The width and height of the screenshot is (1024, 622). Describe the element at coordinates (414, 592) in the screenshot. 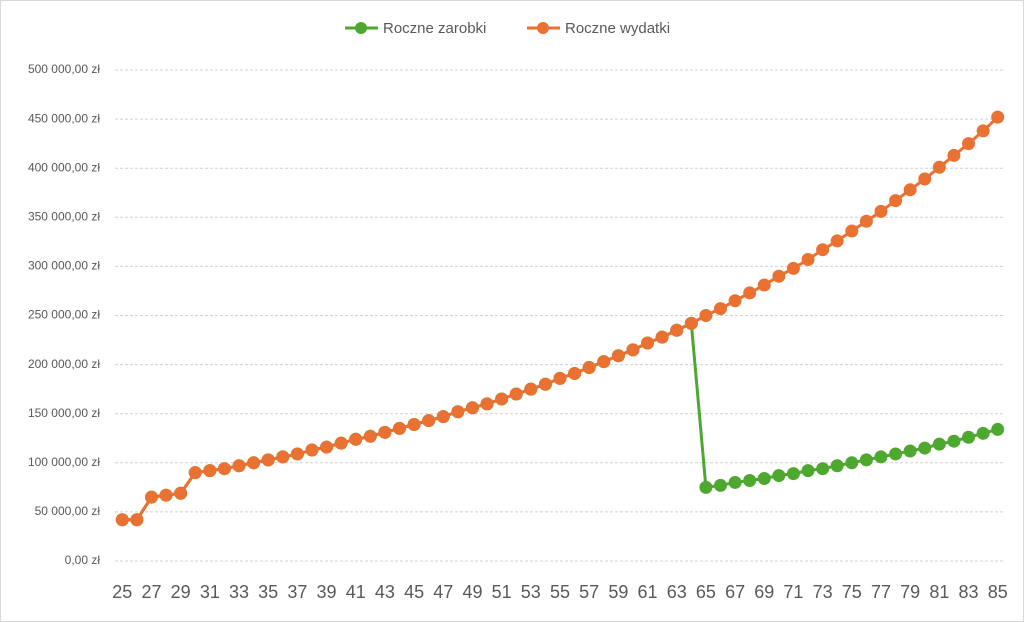

I see `x-tick-label: 45` at that location.